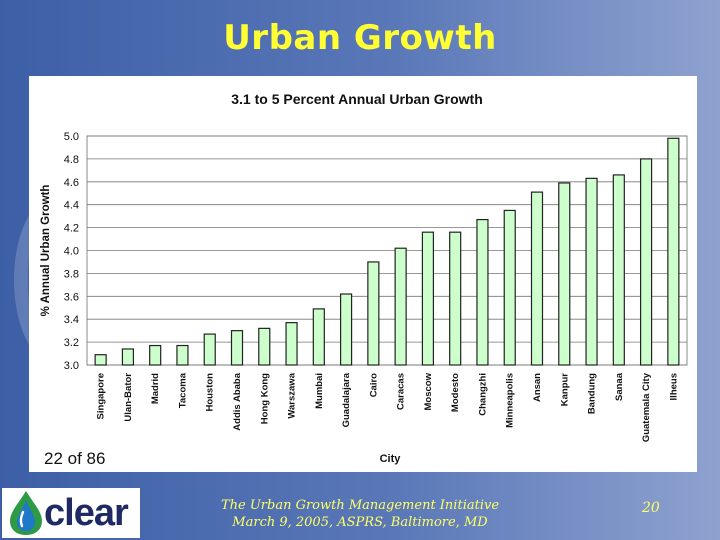 This screenshot has width=720, height=540. Describe the element at coordinates (71, 320) in the screenshot. I see `y-tick-label: 3.4` at that location.